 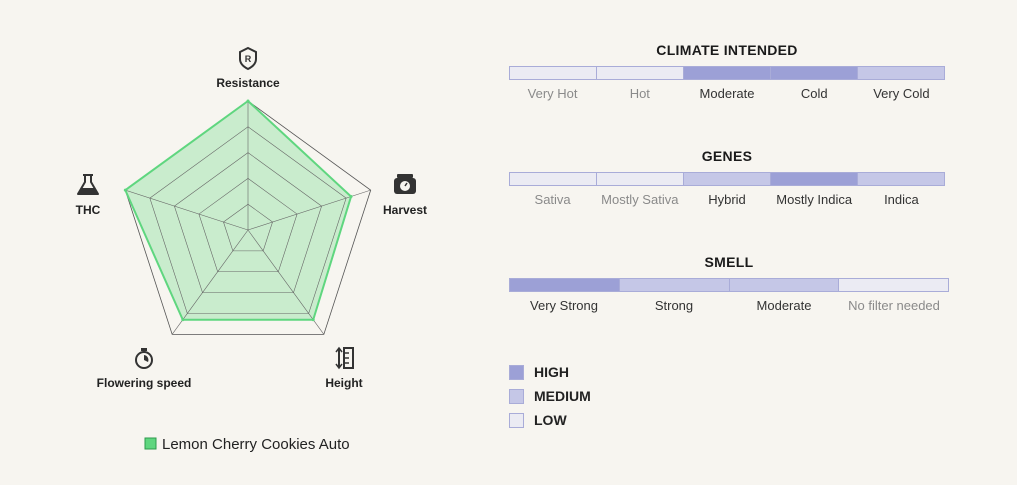 What do you see at coordinates (343, 383) in the screenshot?
I see `axis-label-height: Height` at bounding box center [343, 383].